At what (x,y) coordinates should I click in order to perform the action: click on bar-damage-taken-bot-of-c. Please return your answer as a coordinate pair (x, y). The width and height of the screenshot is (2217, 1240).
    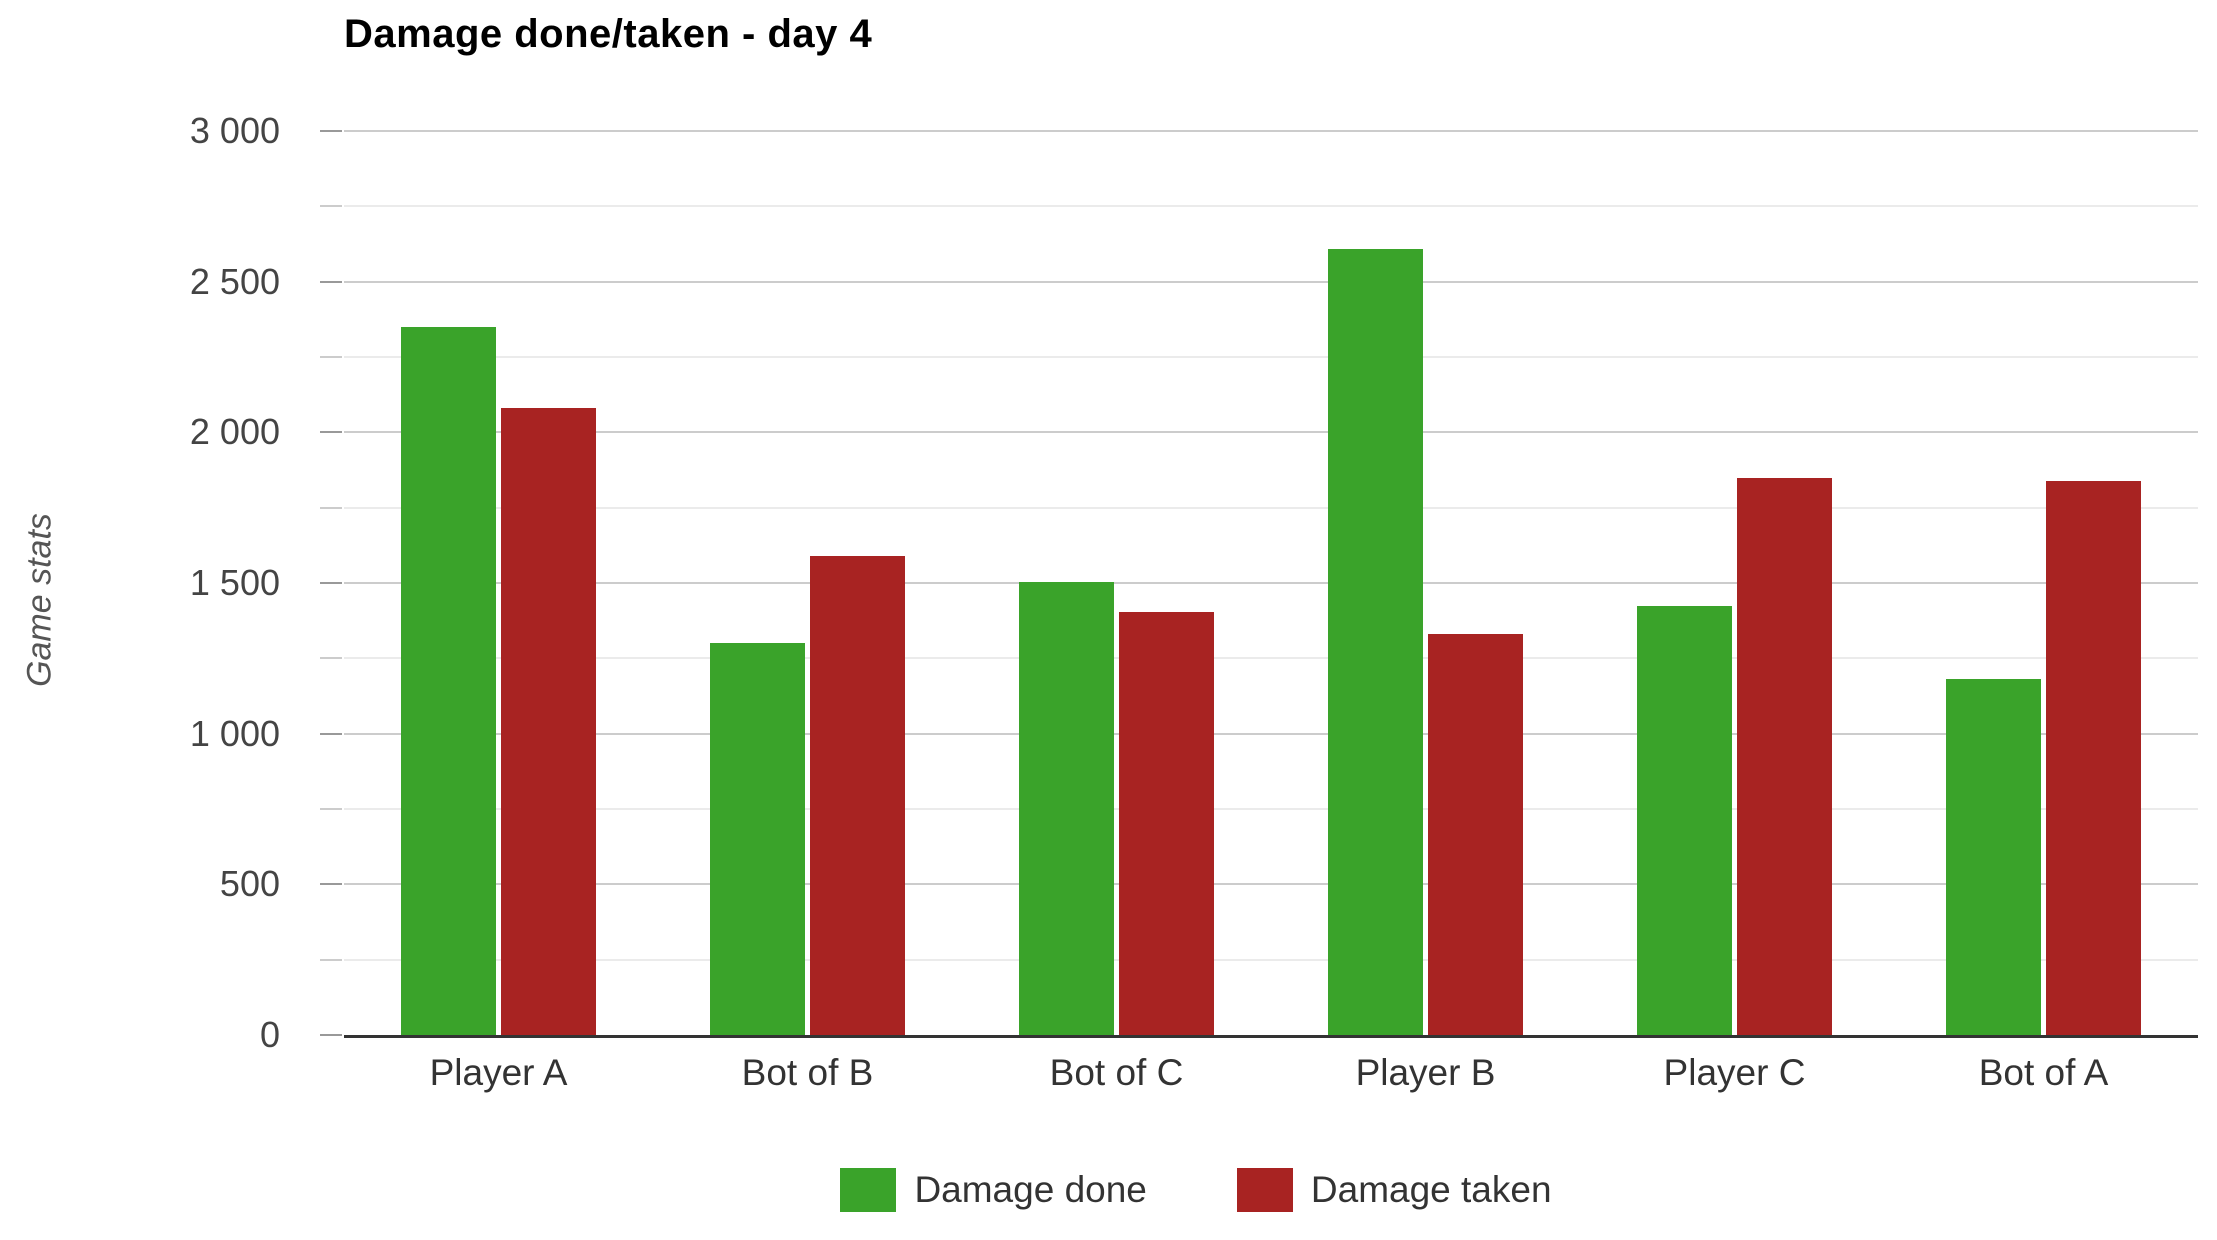
    Looking at the image, I should click on (1166, 823).